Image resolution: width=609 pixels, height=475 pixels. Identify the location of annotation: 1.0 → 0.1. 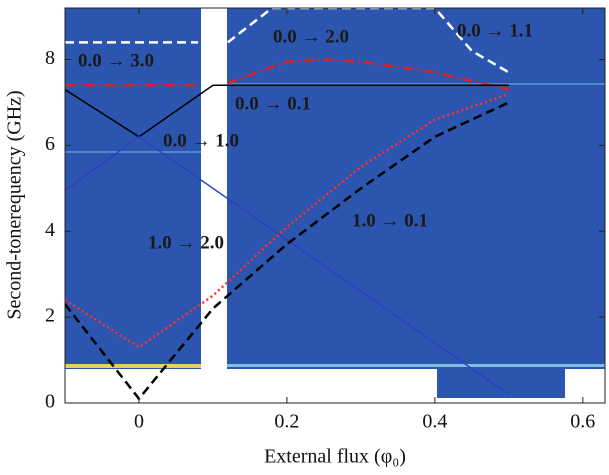
(390, 220).